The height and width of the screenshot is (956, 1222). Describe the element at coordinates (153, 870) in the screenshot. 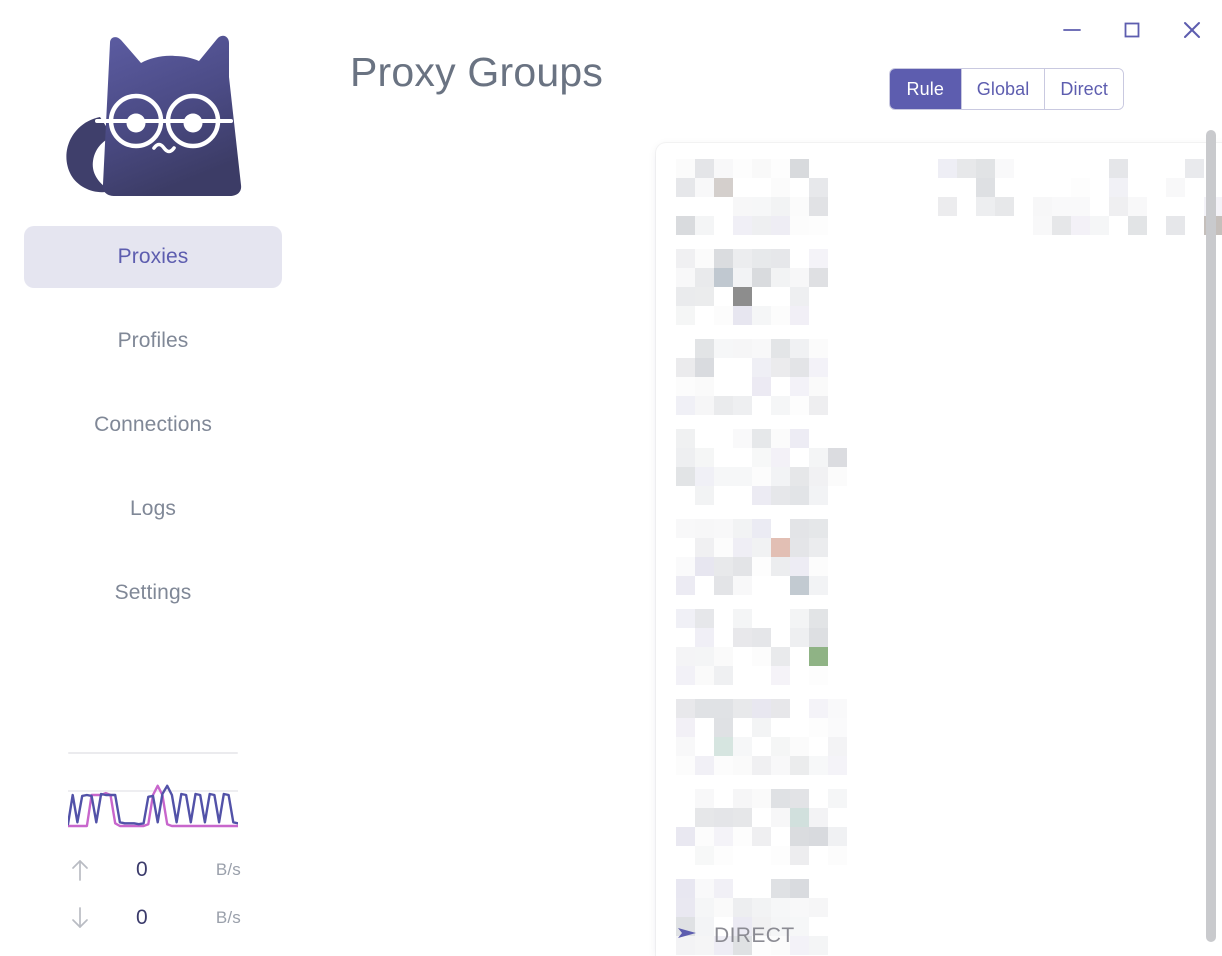

I see `upload-speed-row: 0 B/s` at that location.